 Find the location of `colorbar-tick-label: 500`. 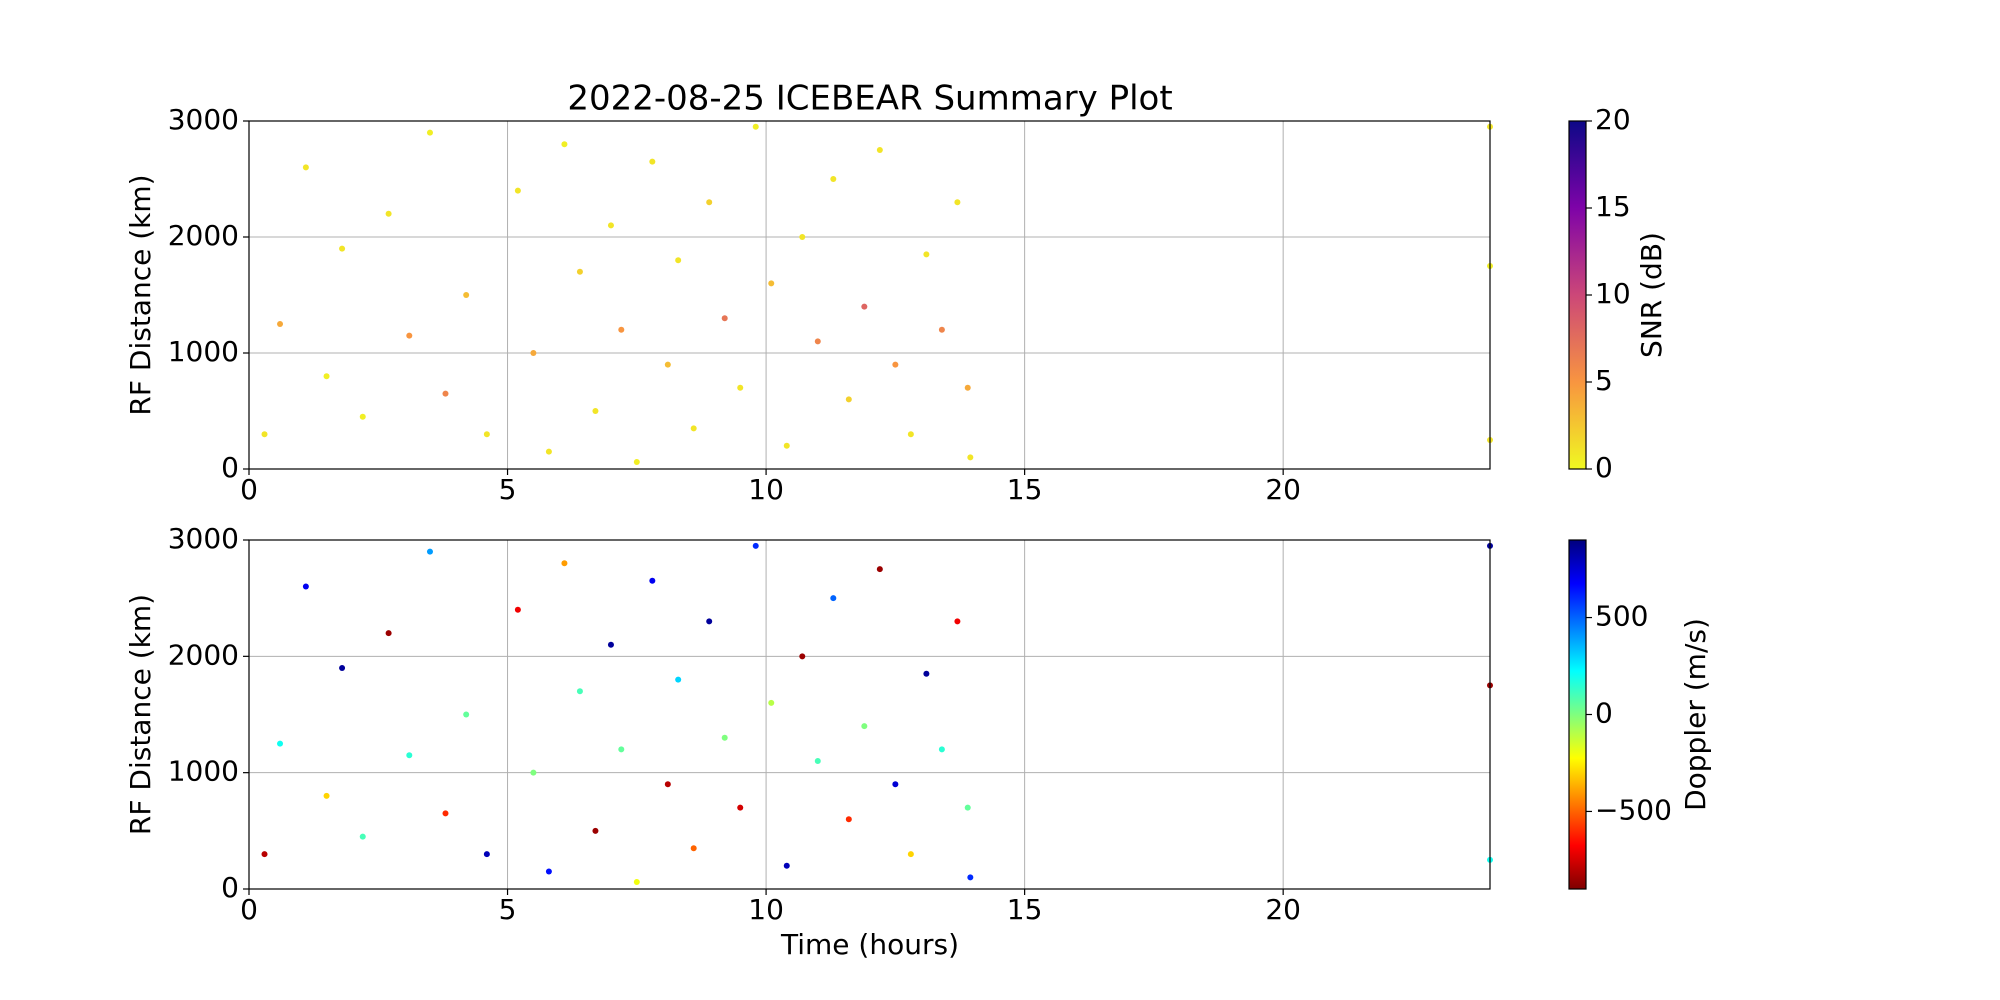

colorbar-tick-label: 500 is located at coordinates (1621, 616).